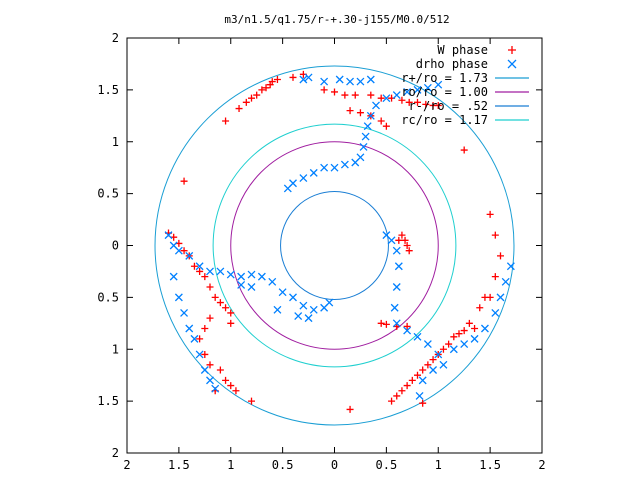  What do you see at coordinates (438, 465) in the screenshot?
I see `x-tick-label-6: 1` at bounding box center [438, 465].